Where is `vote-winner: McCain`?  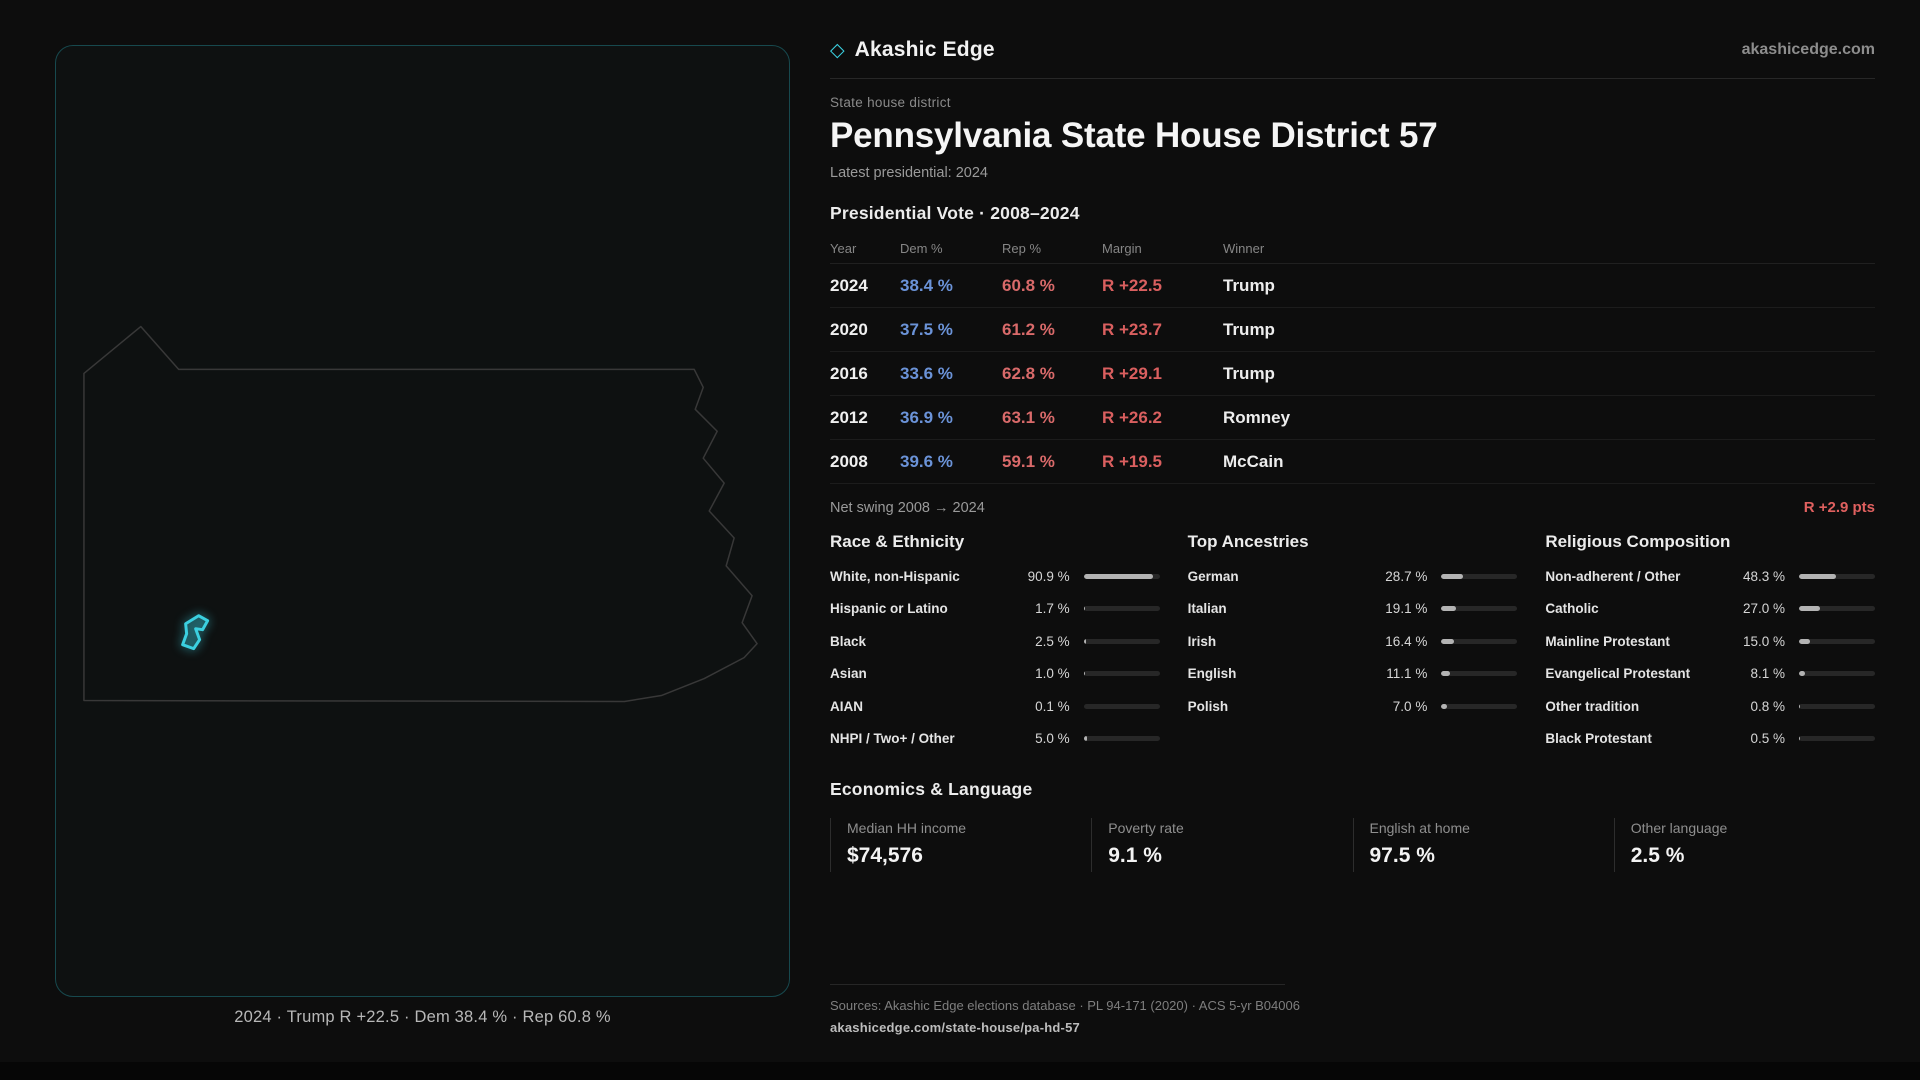
vote-winner: McCain is located at coordinates (1253, 461).